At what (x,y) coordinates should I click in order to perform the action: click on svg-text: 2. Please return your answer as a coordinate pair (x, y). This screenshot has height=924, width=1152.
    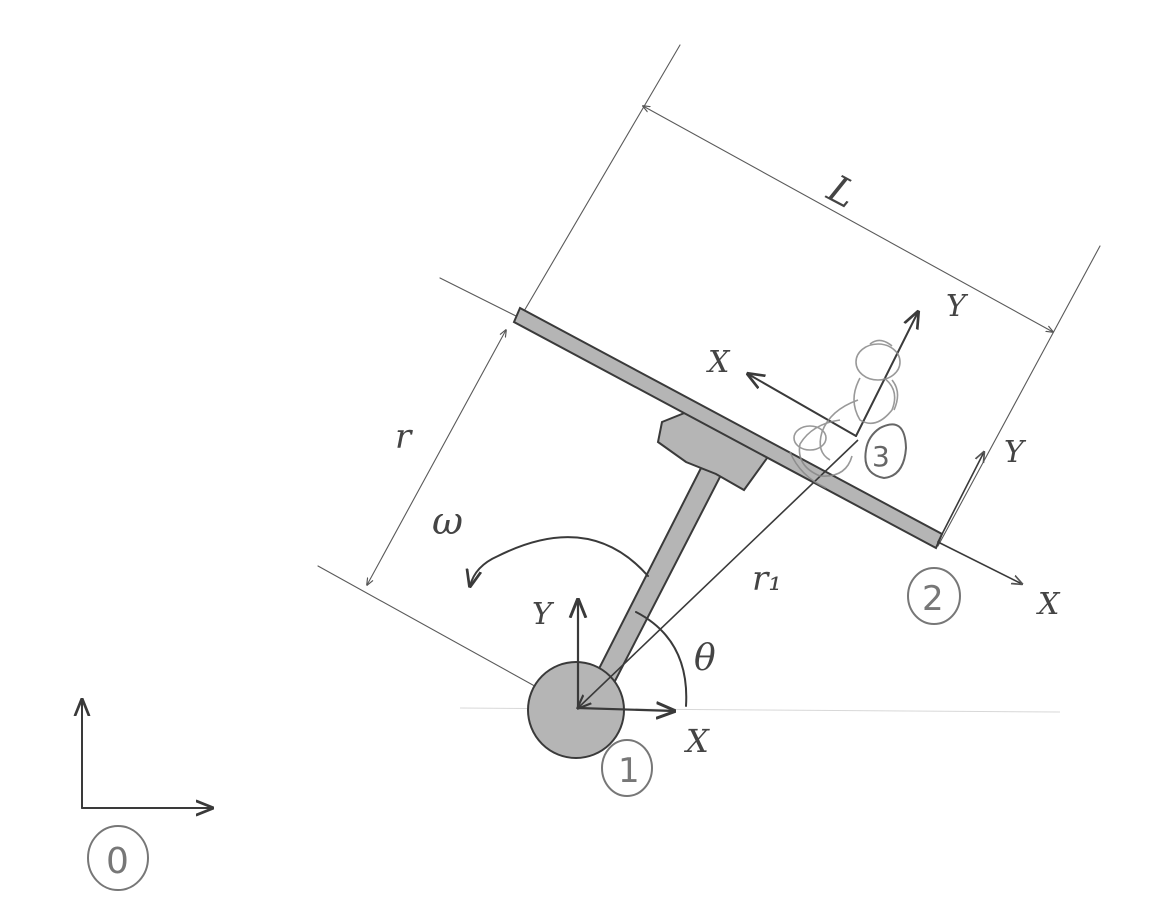
    Looking at the image, I should click on (933, 599).